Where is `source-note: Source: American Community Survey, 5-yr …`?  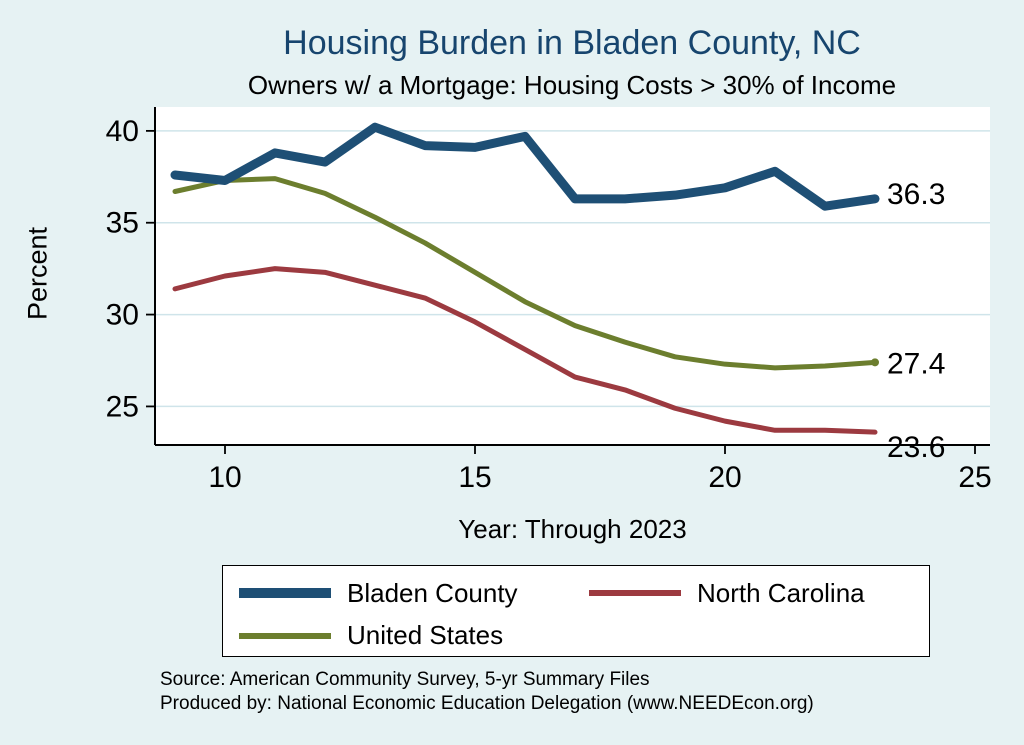 source-note: Source: American Community Survey, 5-yr … is located at coordinates (487, 692).